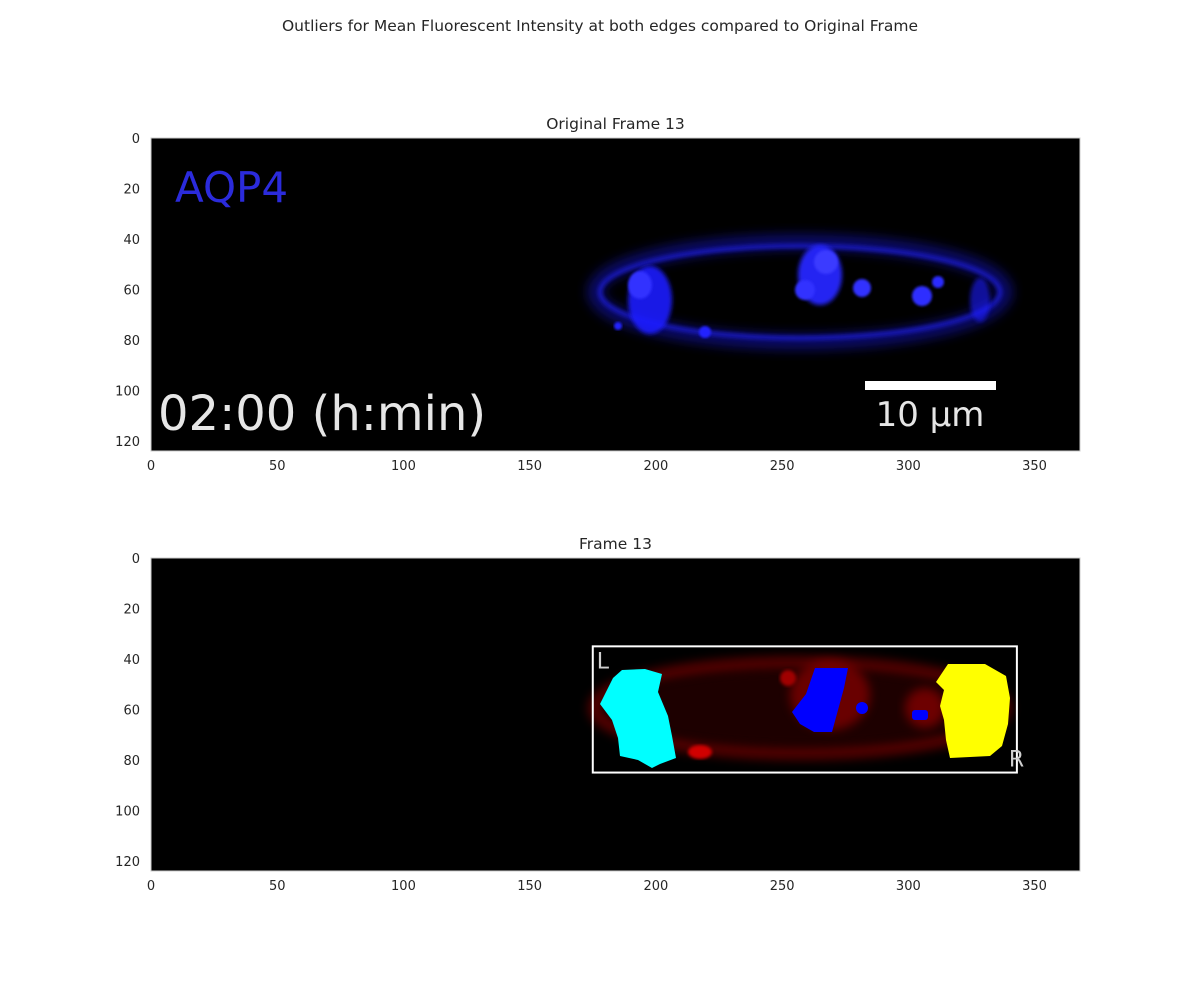 The image size is (1200, 1000). What do you see at coordinates (615, 544) in the screenshot?
I see `frame-title: Frame 13` at bounding box center [615, 544].